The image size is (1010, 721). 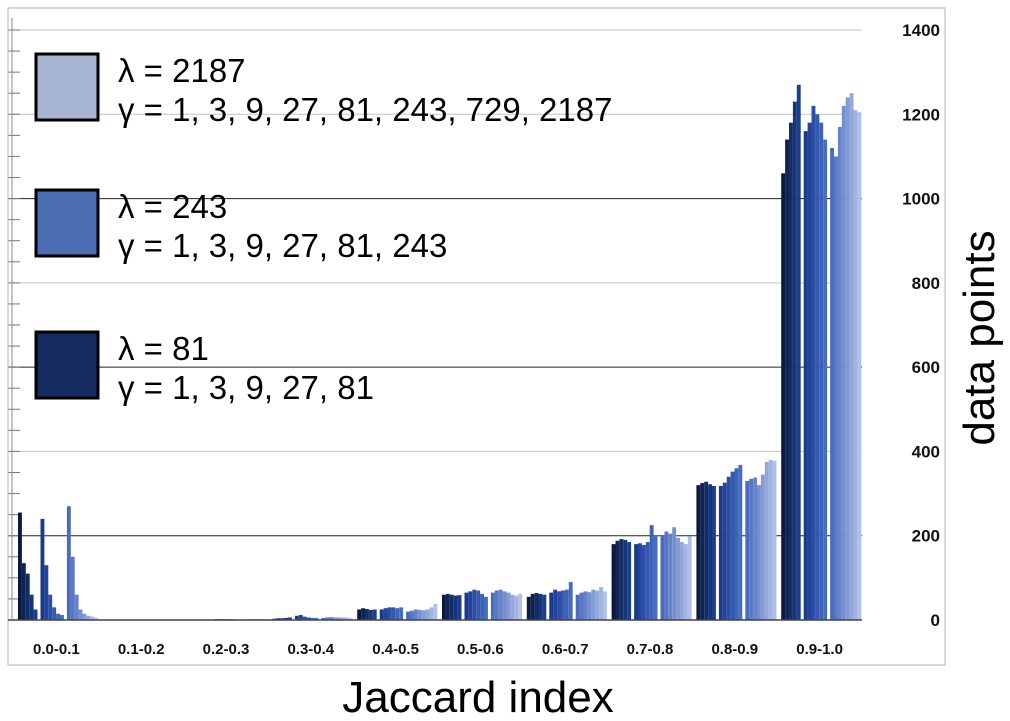 I want to click on y-tick-labels: 0 200 400 600 800 1000 1200 1400, so click(x=921, y=325).